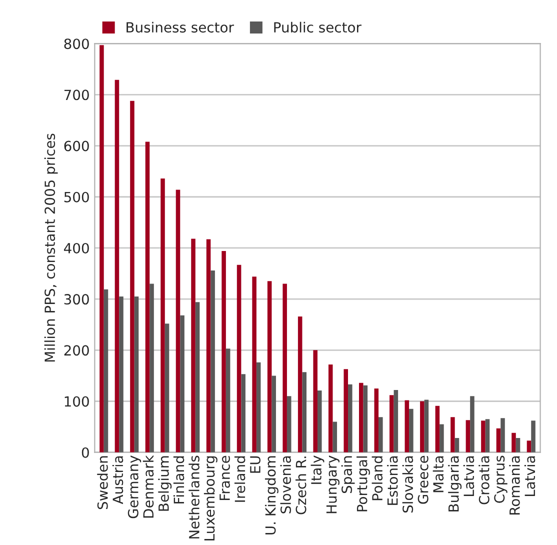 This screenshot has height=545, width=557. What do you see at coordinates (438, 474) in the screenshot?
I see `x-tick-label: Malta` at bounding box center [438, 474].